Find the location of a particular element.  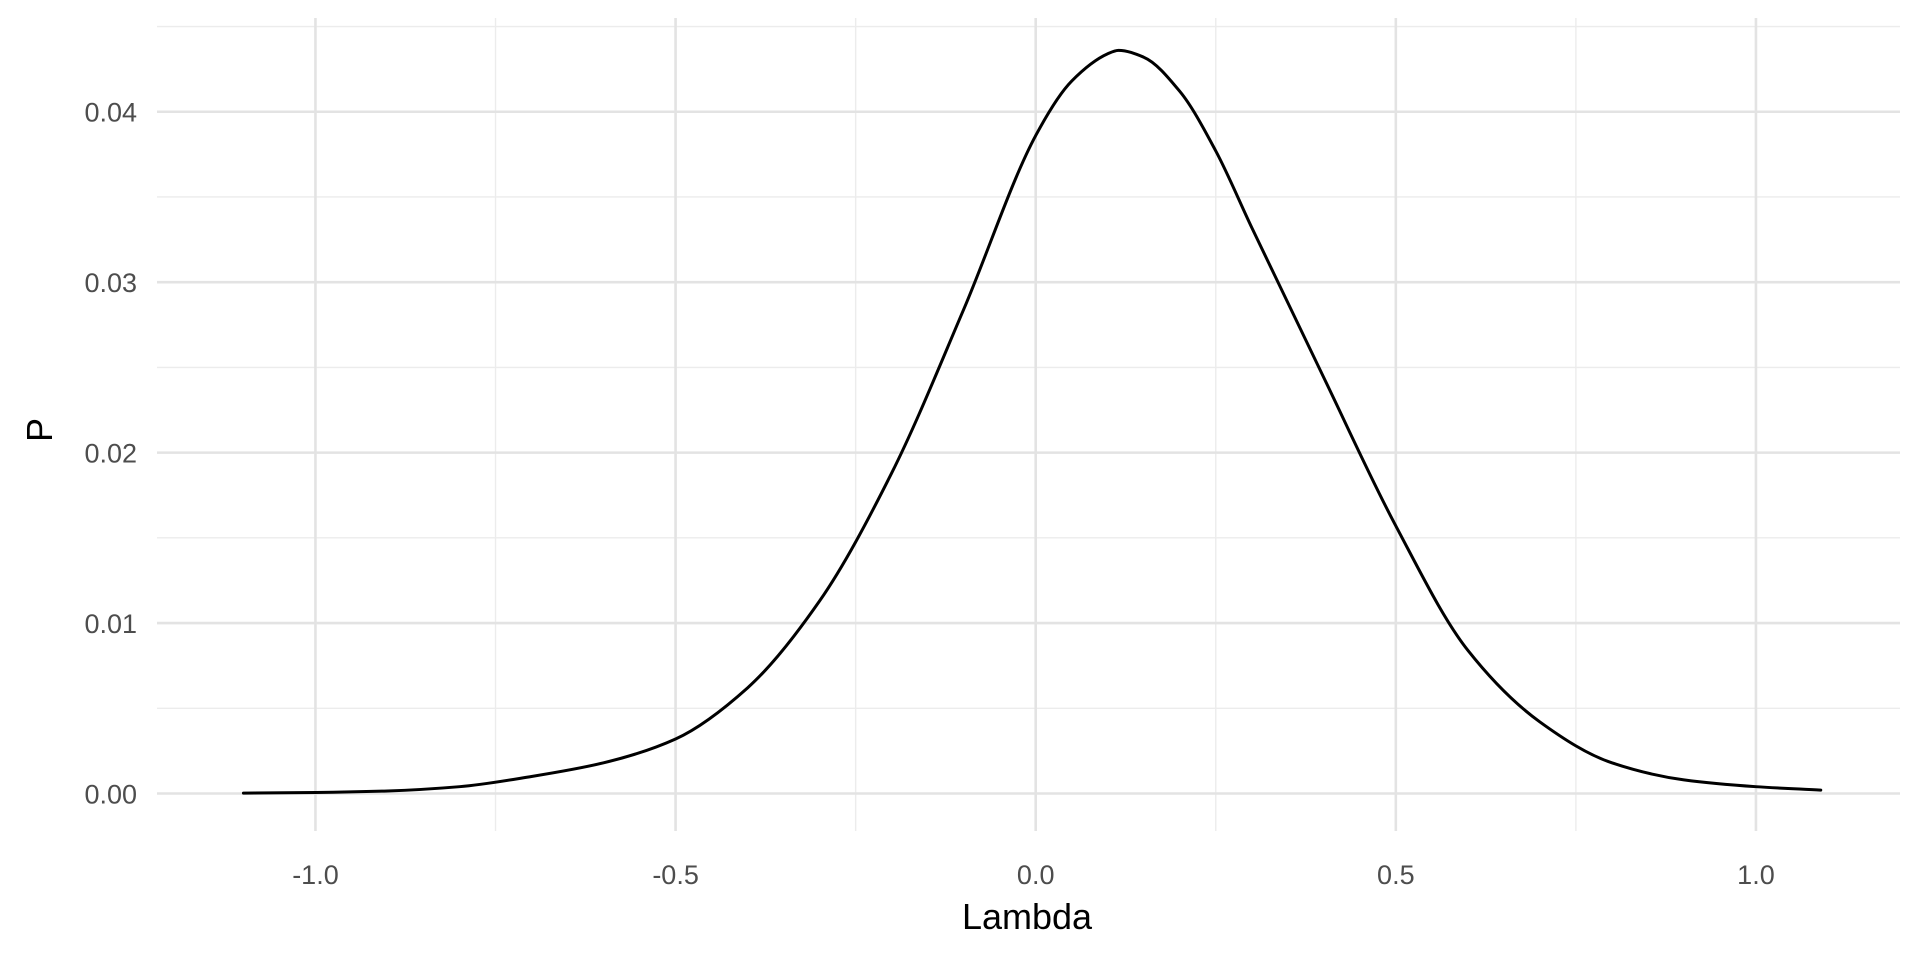

x-tick-label: 0.0 is located at coordinates (1036, 875).